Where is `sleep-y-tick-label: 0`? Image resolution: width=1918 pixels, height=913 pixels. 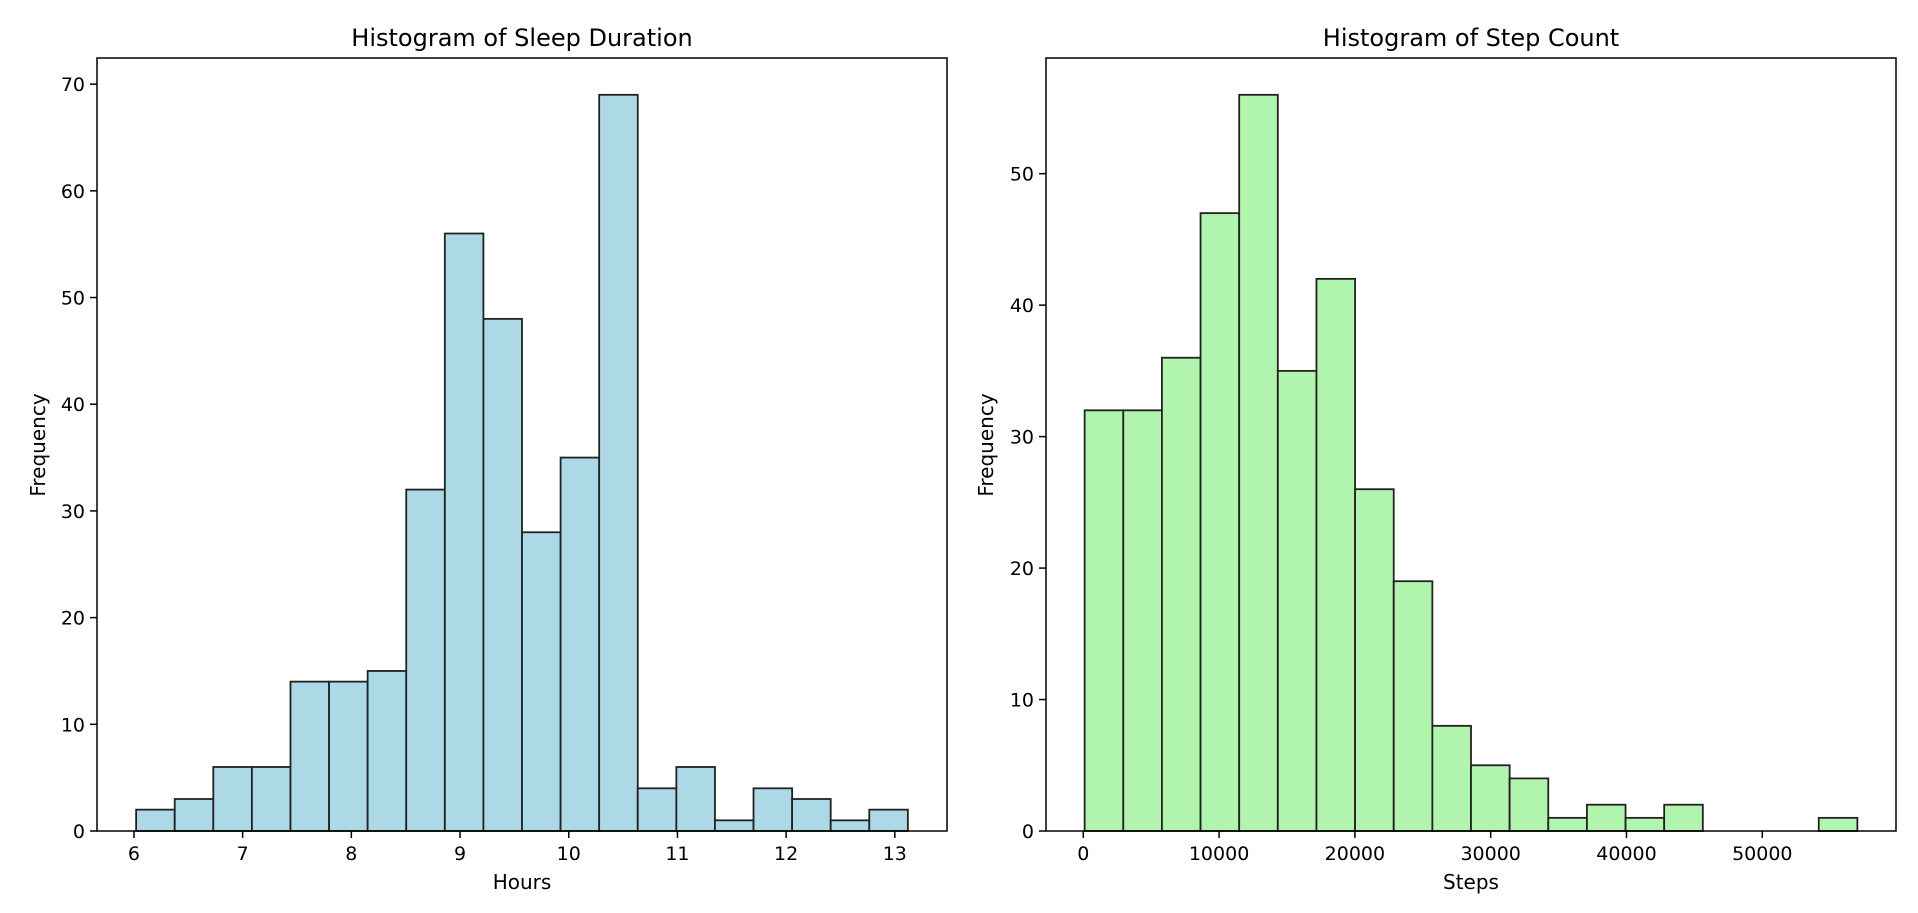
sleep-y-tick-label: 0 is located at coordinates (79, 832).